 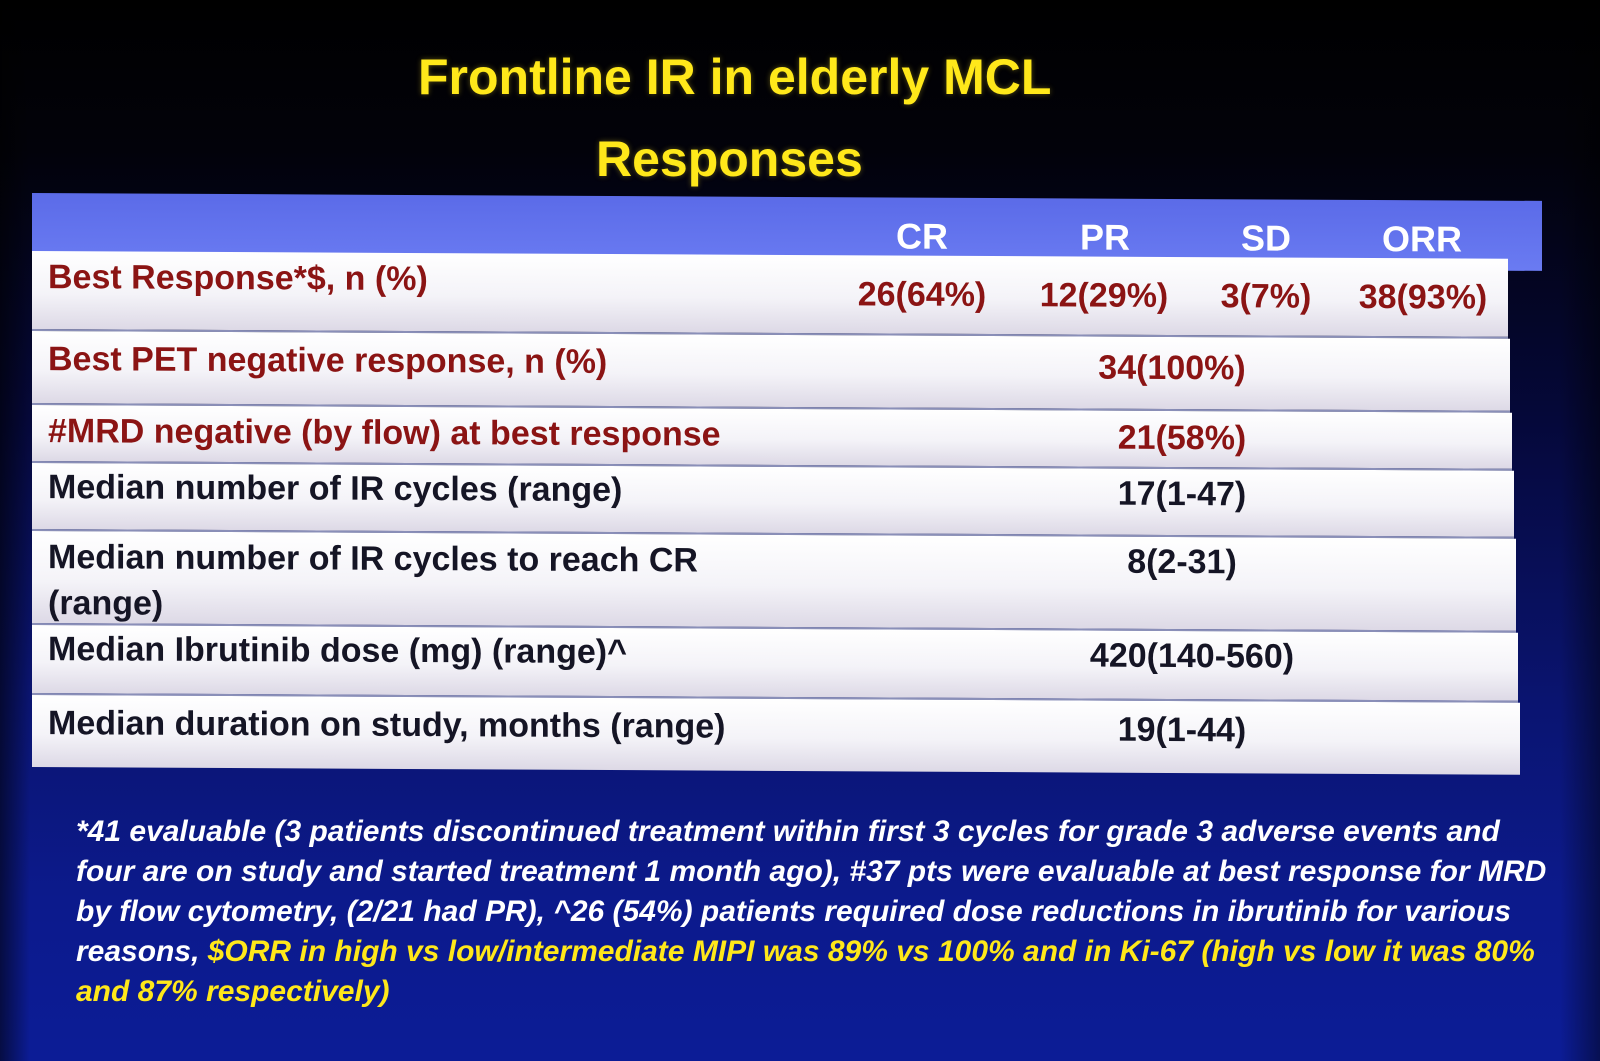 What do you see at coordinates (387, 725) in the screenshot?
I see `row-label-duration-on-study: Median duration on study, months (range)` at bounding box center [387, 725].